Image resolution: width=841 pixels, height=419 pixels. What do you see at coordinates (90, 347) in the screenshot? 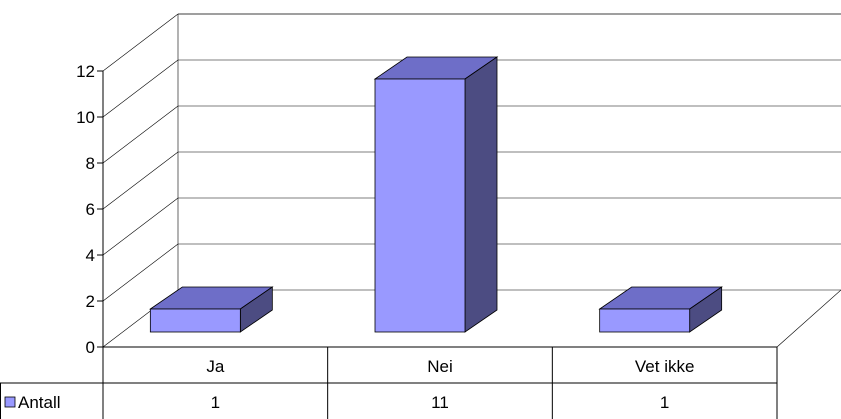
I see `y-tick-label: 0` at bounding box center [90, 347].